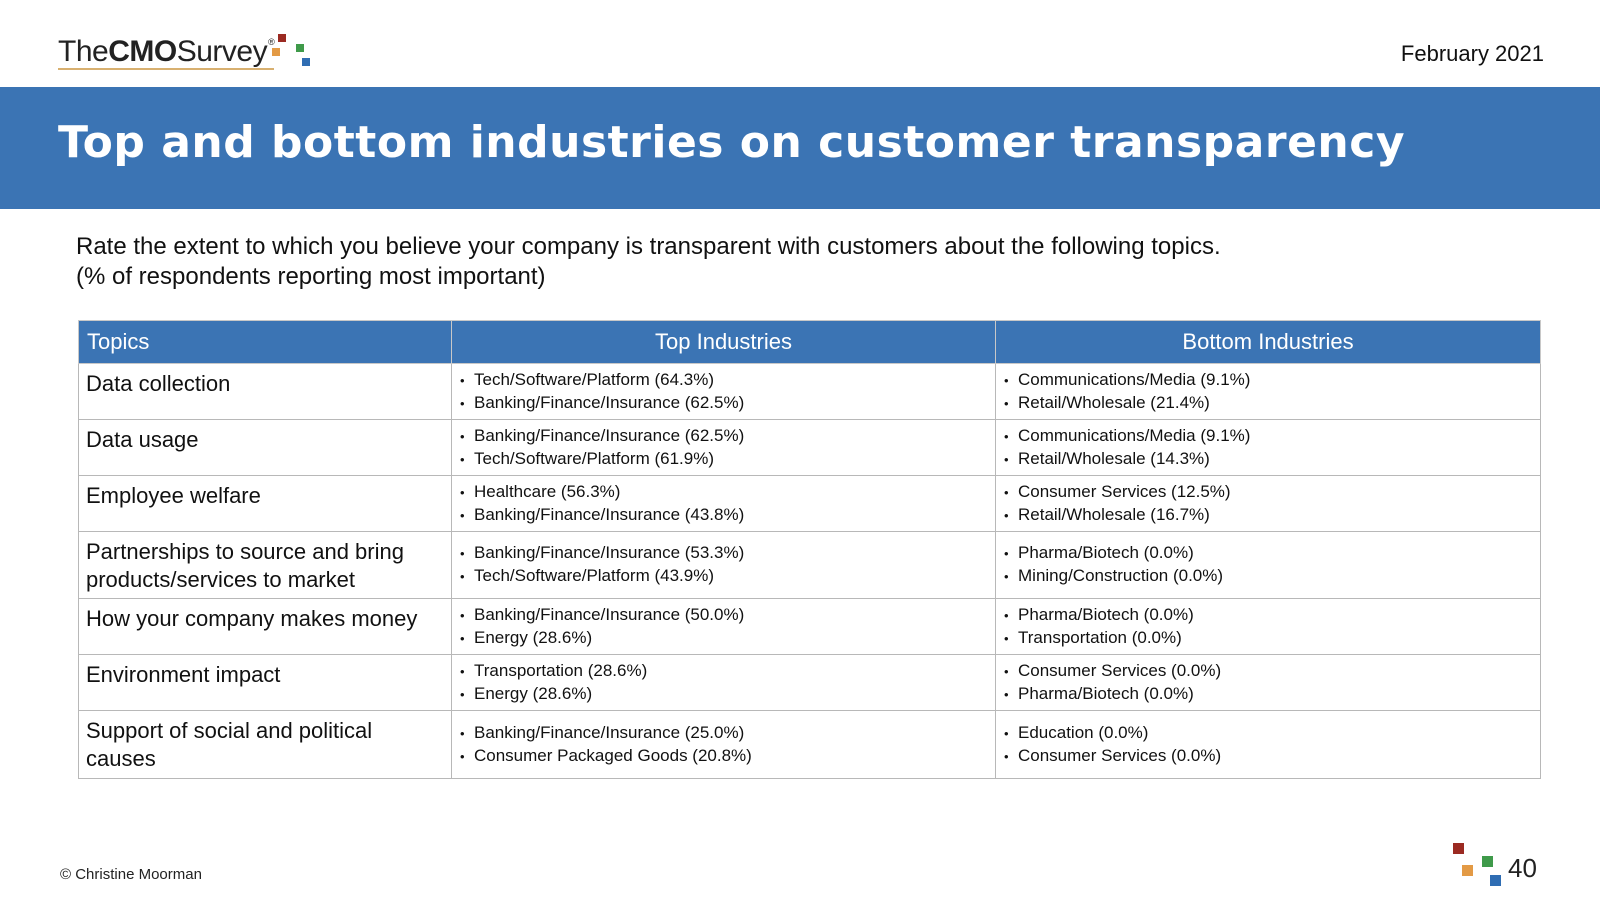  I want to click on list-item: Retail/Wholesale (16.7%), so click(1268, 515).